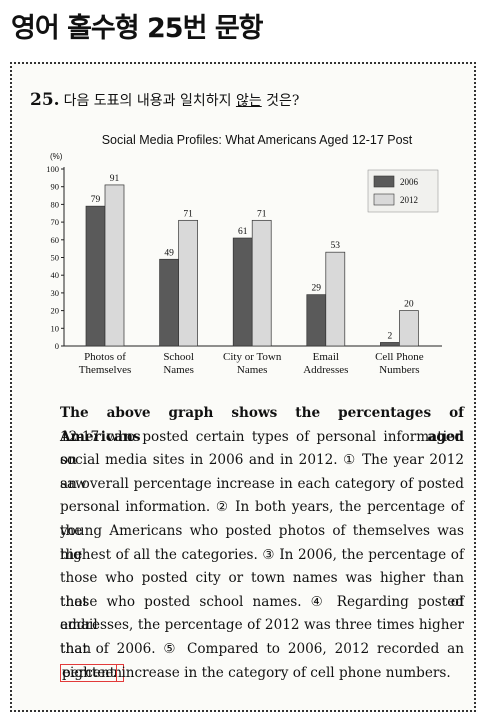 The width and height of the screenshot is (500, 723). I want to click on y-tick-label: 40, so click(55, 275).